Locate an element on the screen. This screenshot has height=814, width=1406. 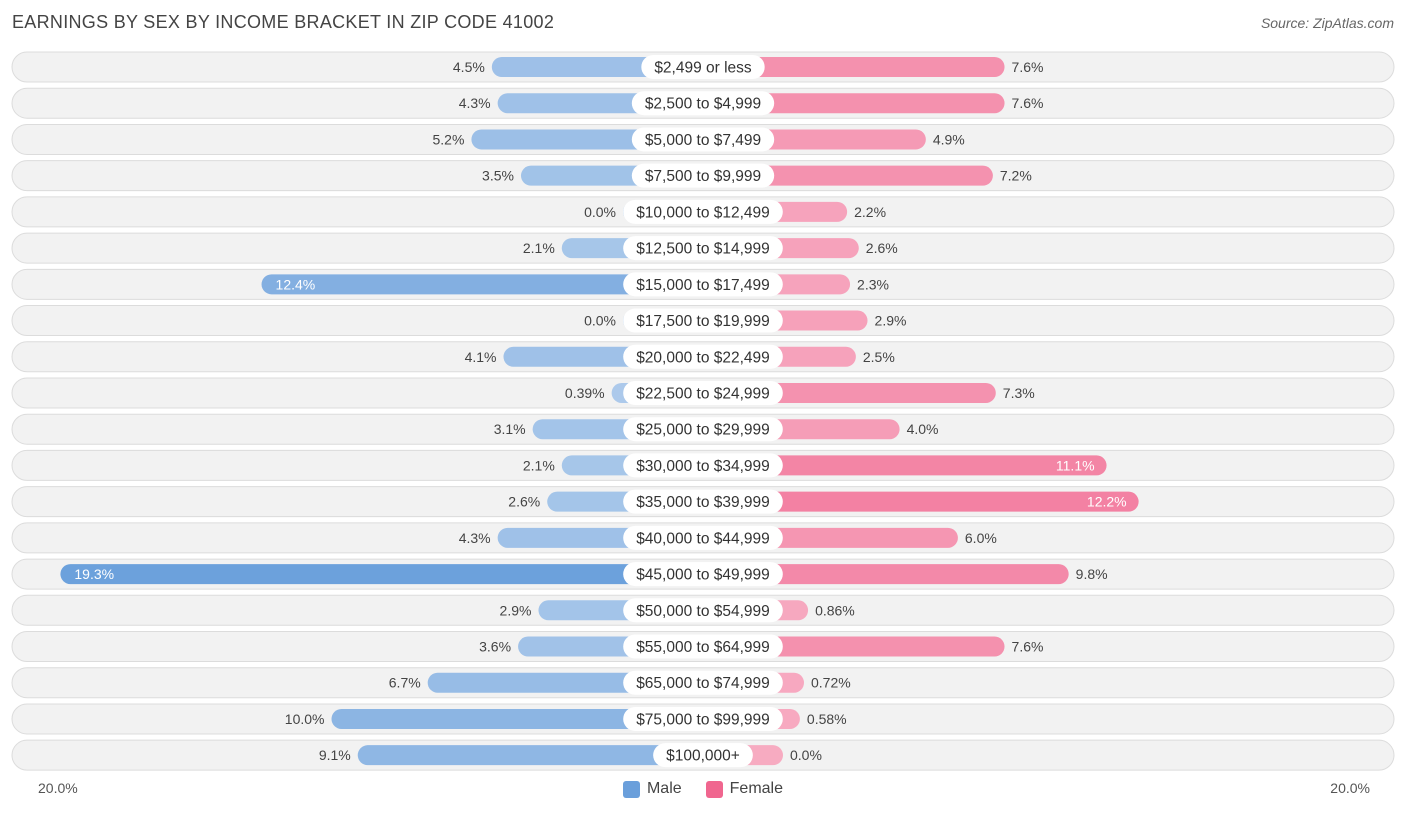
axis-left-max-label: 20.0% is located at coordinates (58, 788).